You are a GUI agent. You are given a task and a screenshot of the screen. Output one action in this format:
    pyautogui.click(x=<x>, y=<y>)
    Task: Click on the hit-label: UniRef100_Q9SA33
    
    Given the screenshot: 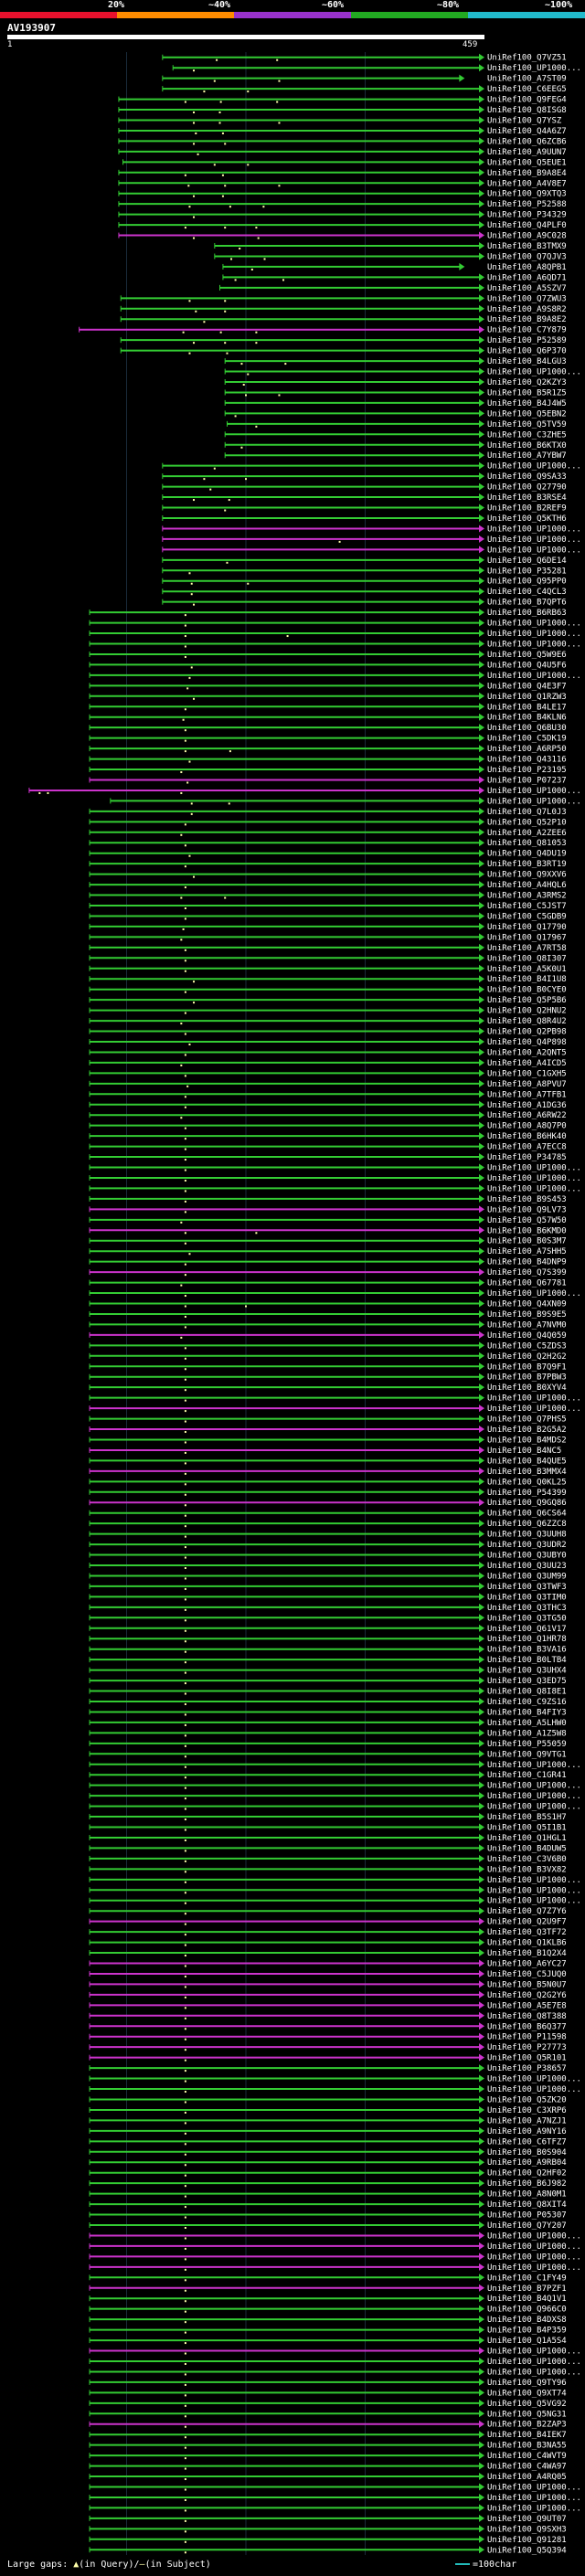 What is the action you would take?
    pyautogui.click(x=527, y=477)
    